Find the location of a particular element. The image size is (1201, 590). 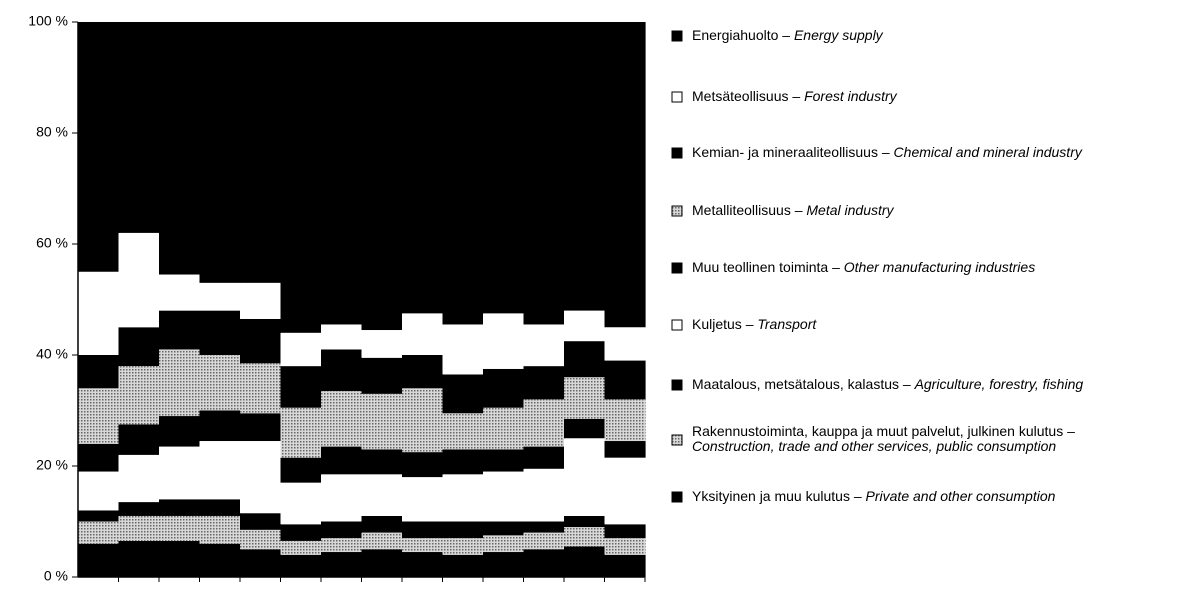

y-tick-label: 80 % is located at coordinates (52, 132).